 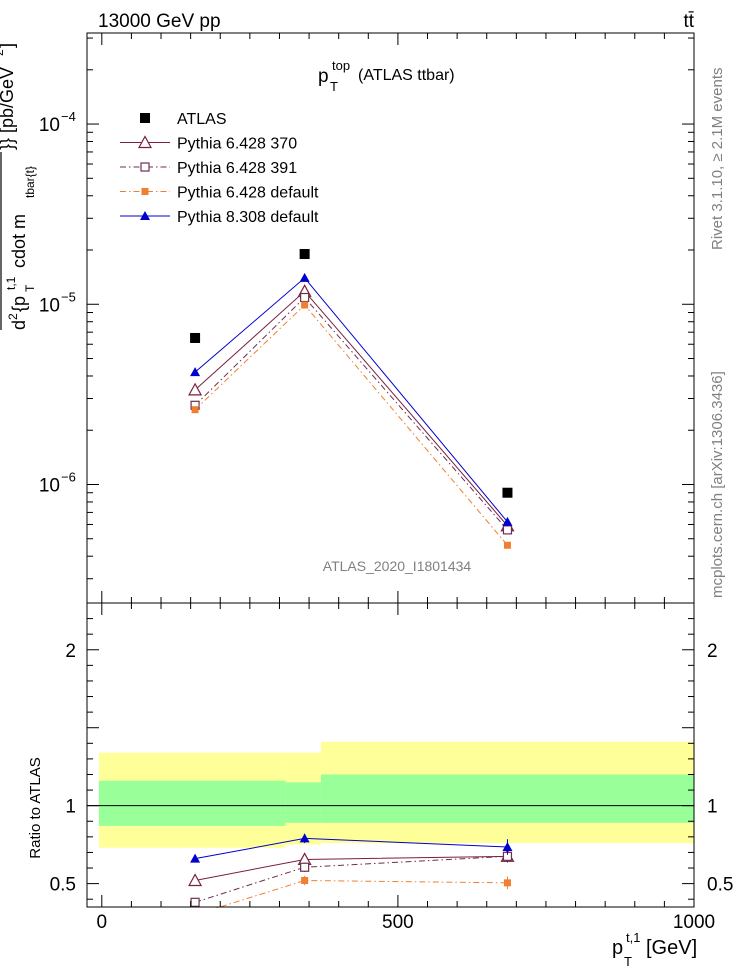 I want to click on ylabel-close: ], so click(x=8, y=45).